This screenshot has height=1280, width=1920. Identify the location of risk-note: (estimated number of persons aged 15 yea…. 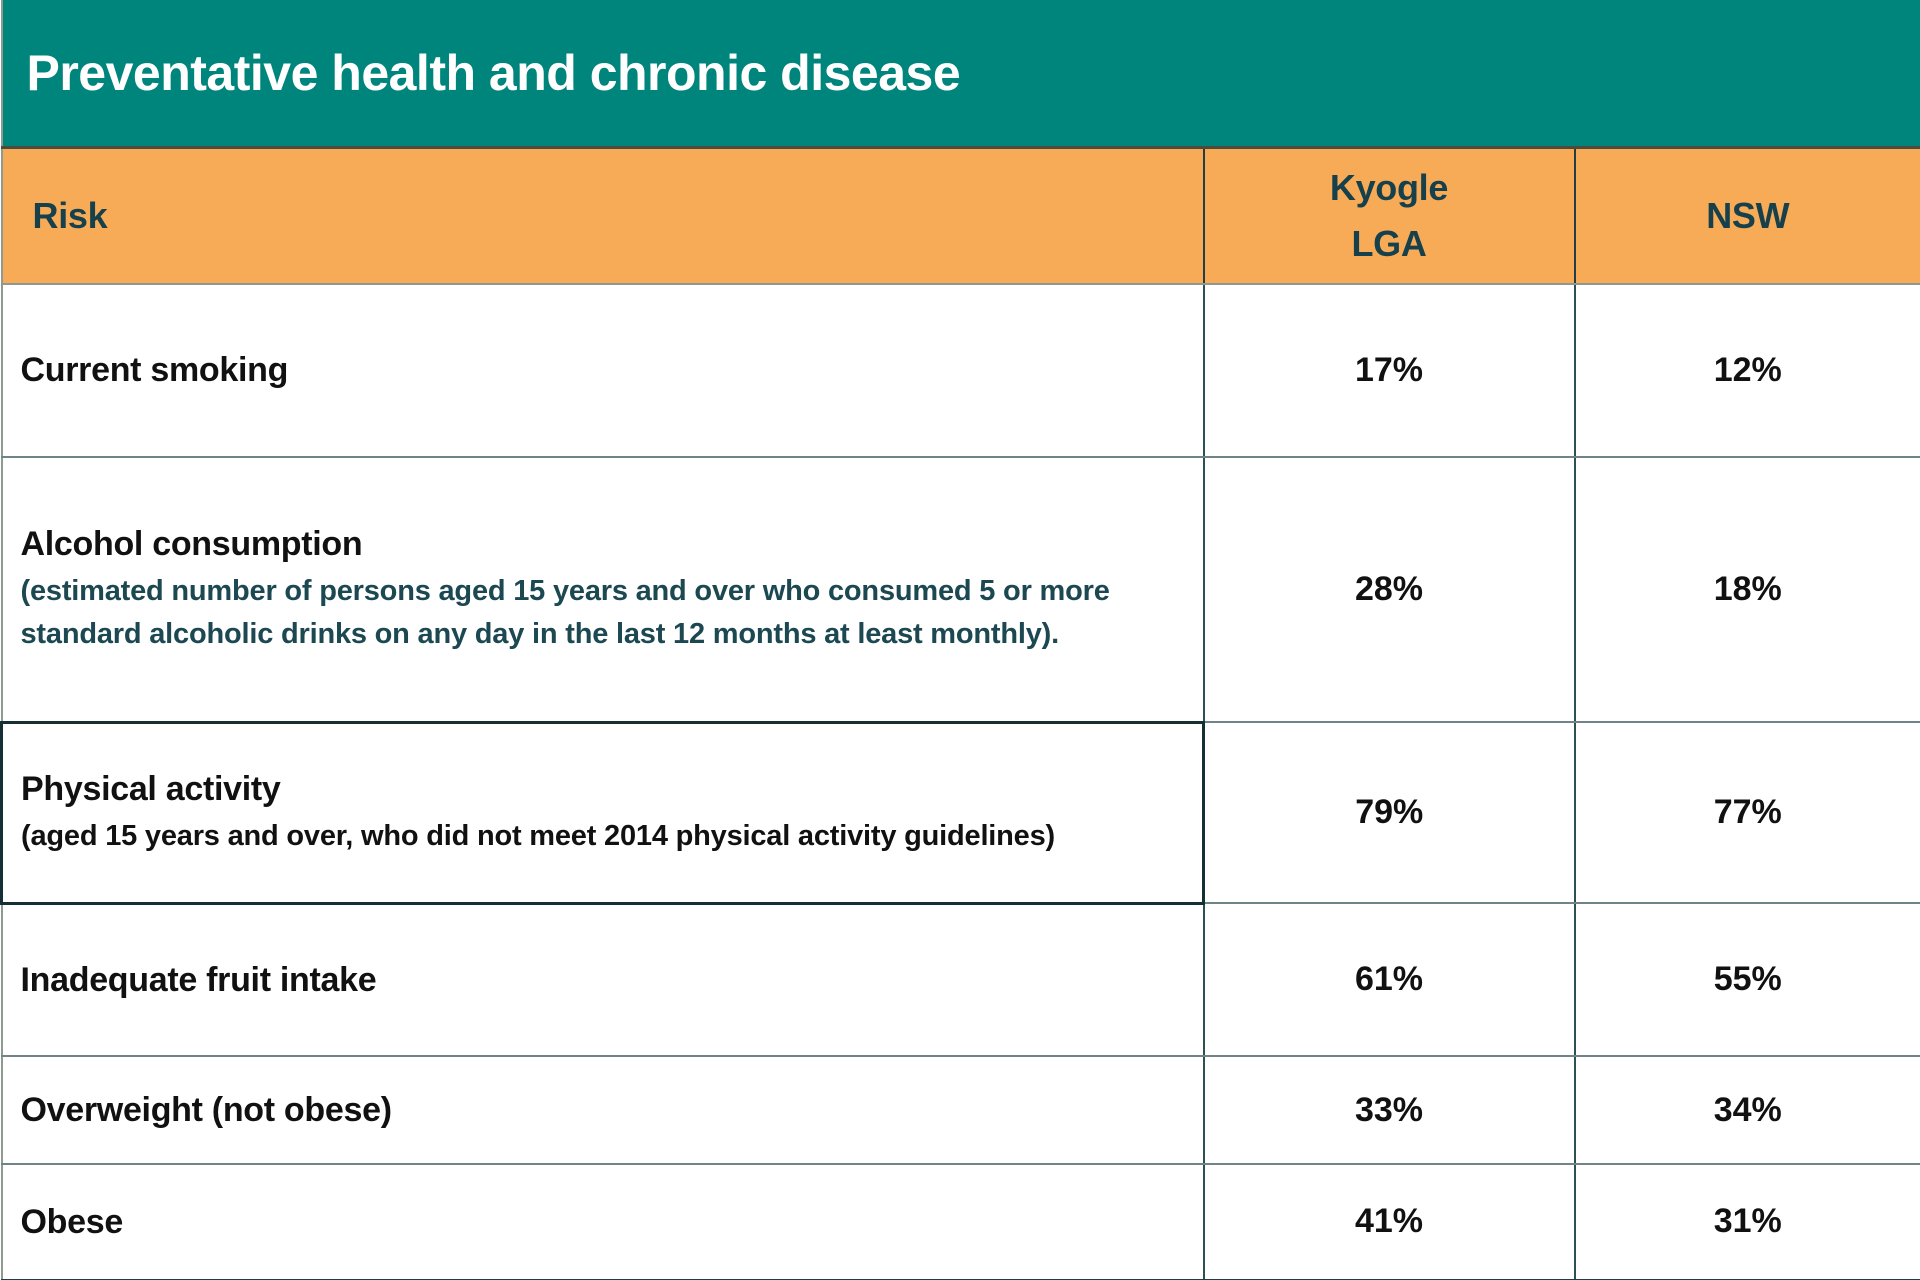
(565, 612).